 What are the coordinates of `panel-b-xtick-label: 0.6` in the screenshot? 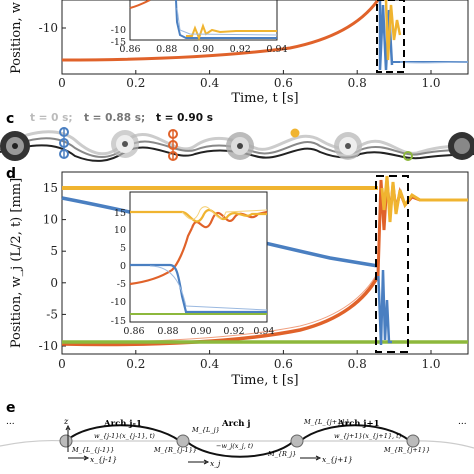 It's located at (283, 83).